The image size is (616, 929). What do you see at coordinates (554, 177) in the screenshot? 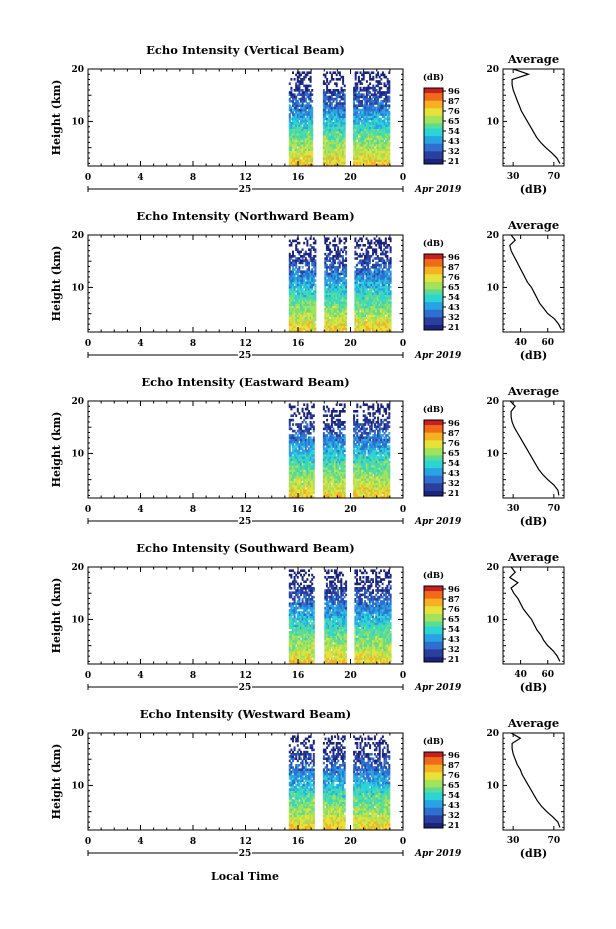
I see `profile-x-tick-label: 70` at bounding box center [554, 177].